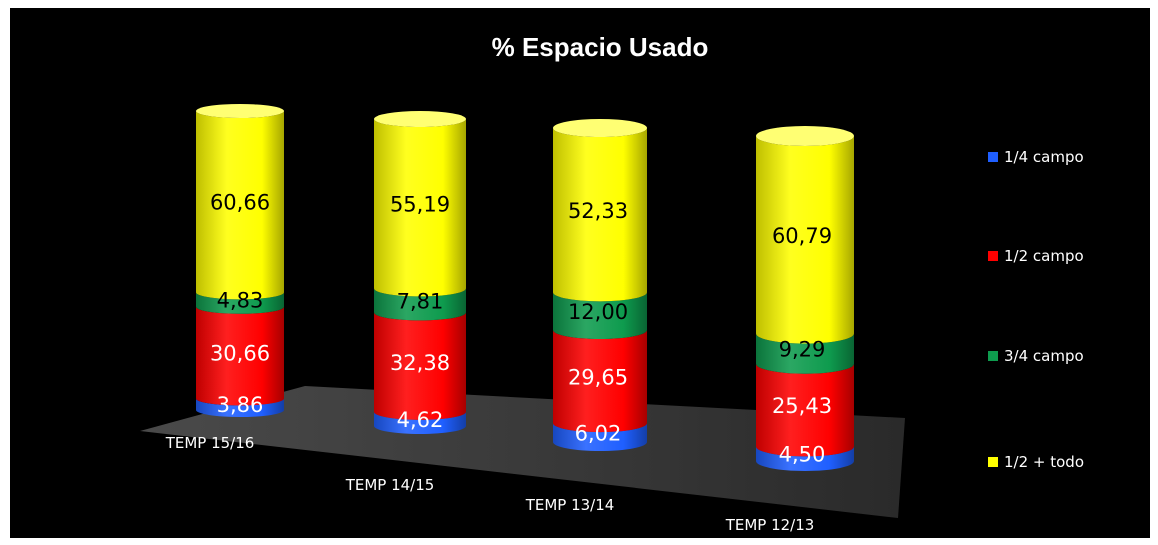 This screenshot has height=545, width=1158. Describe the element at coordinates (420, 363) in the screenshot. I see `data-label: 32,38` at that location.